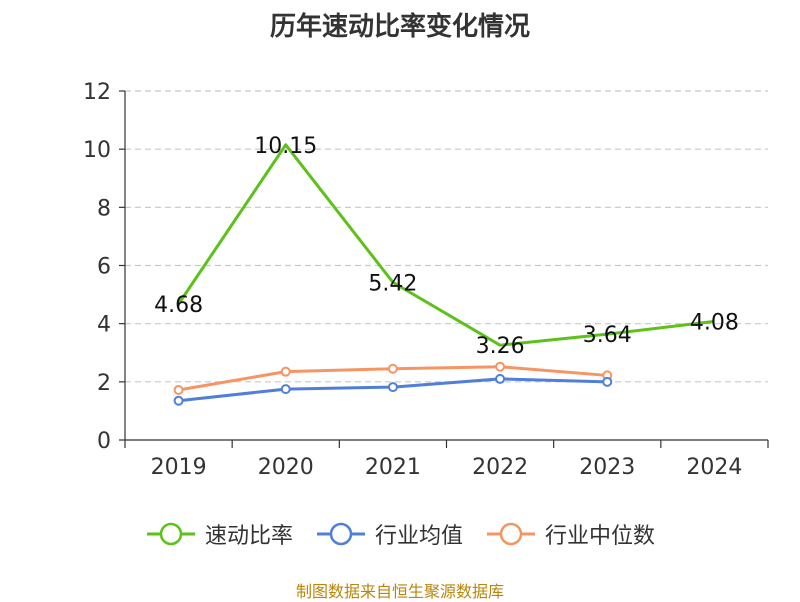 The height and width of the screenshot is (602, 800). I want to click on legend-item: 行业中位数, so click(570, 534).